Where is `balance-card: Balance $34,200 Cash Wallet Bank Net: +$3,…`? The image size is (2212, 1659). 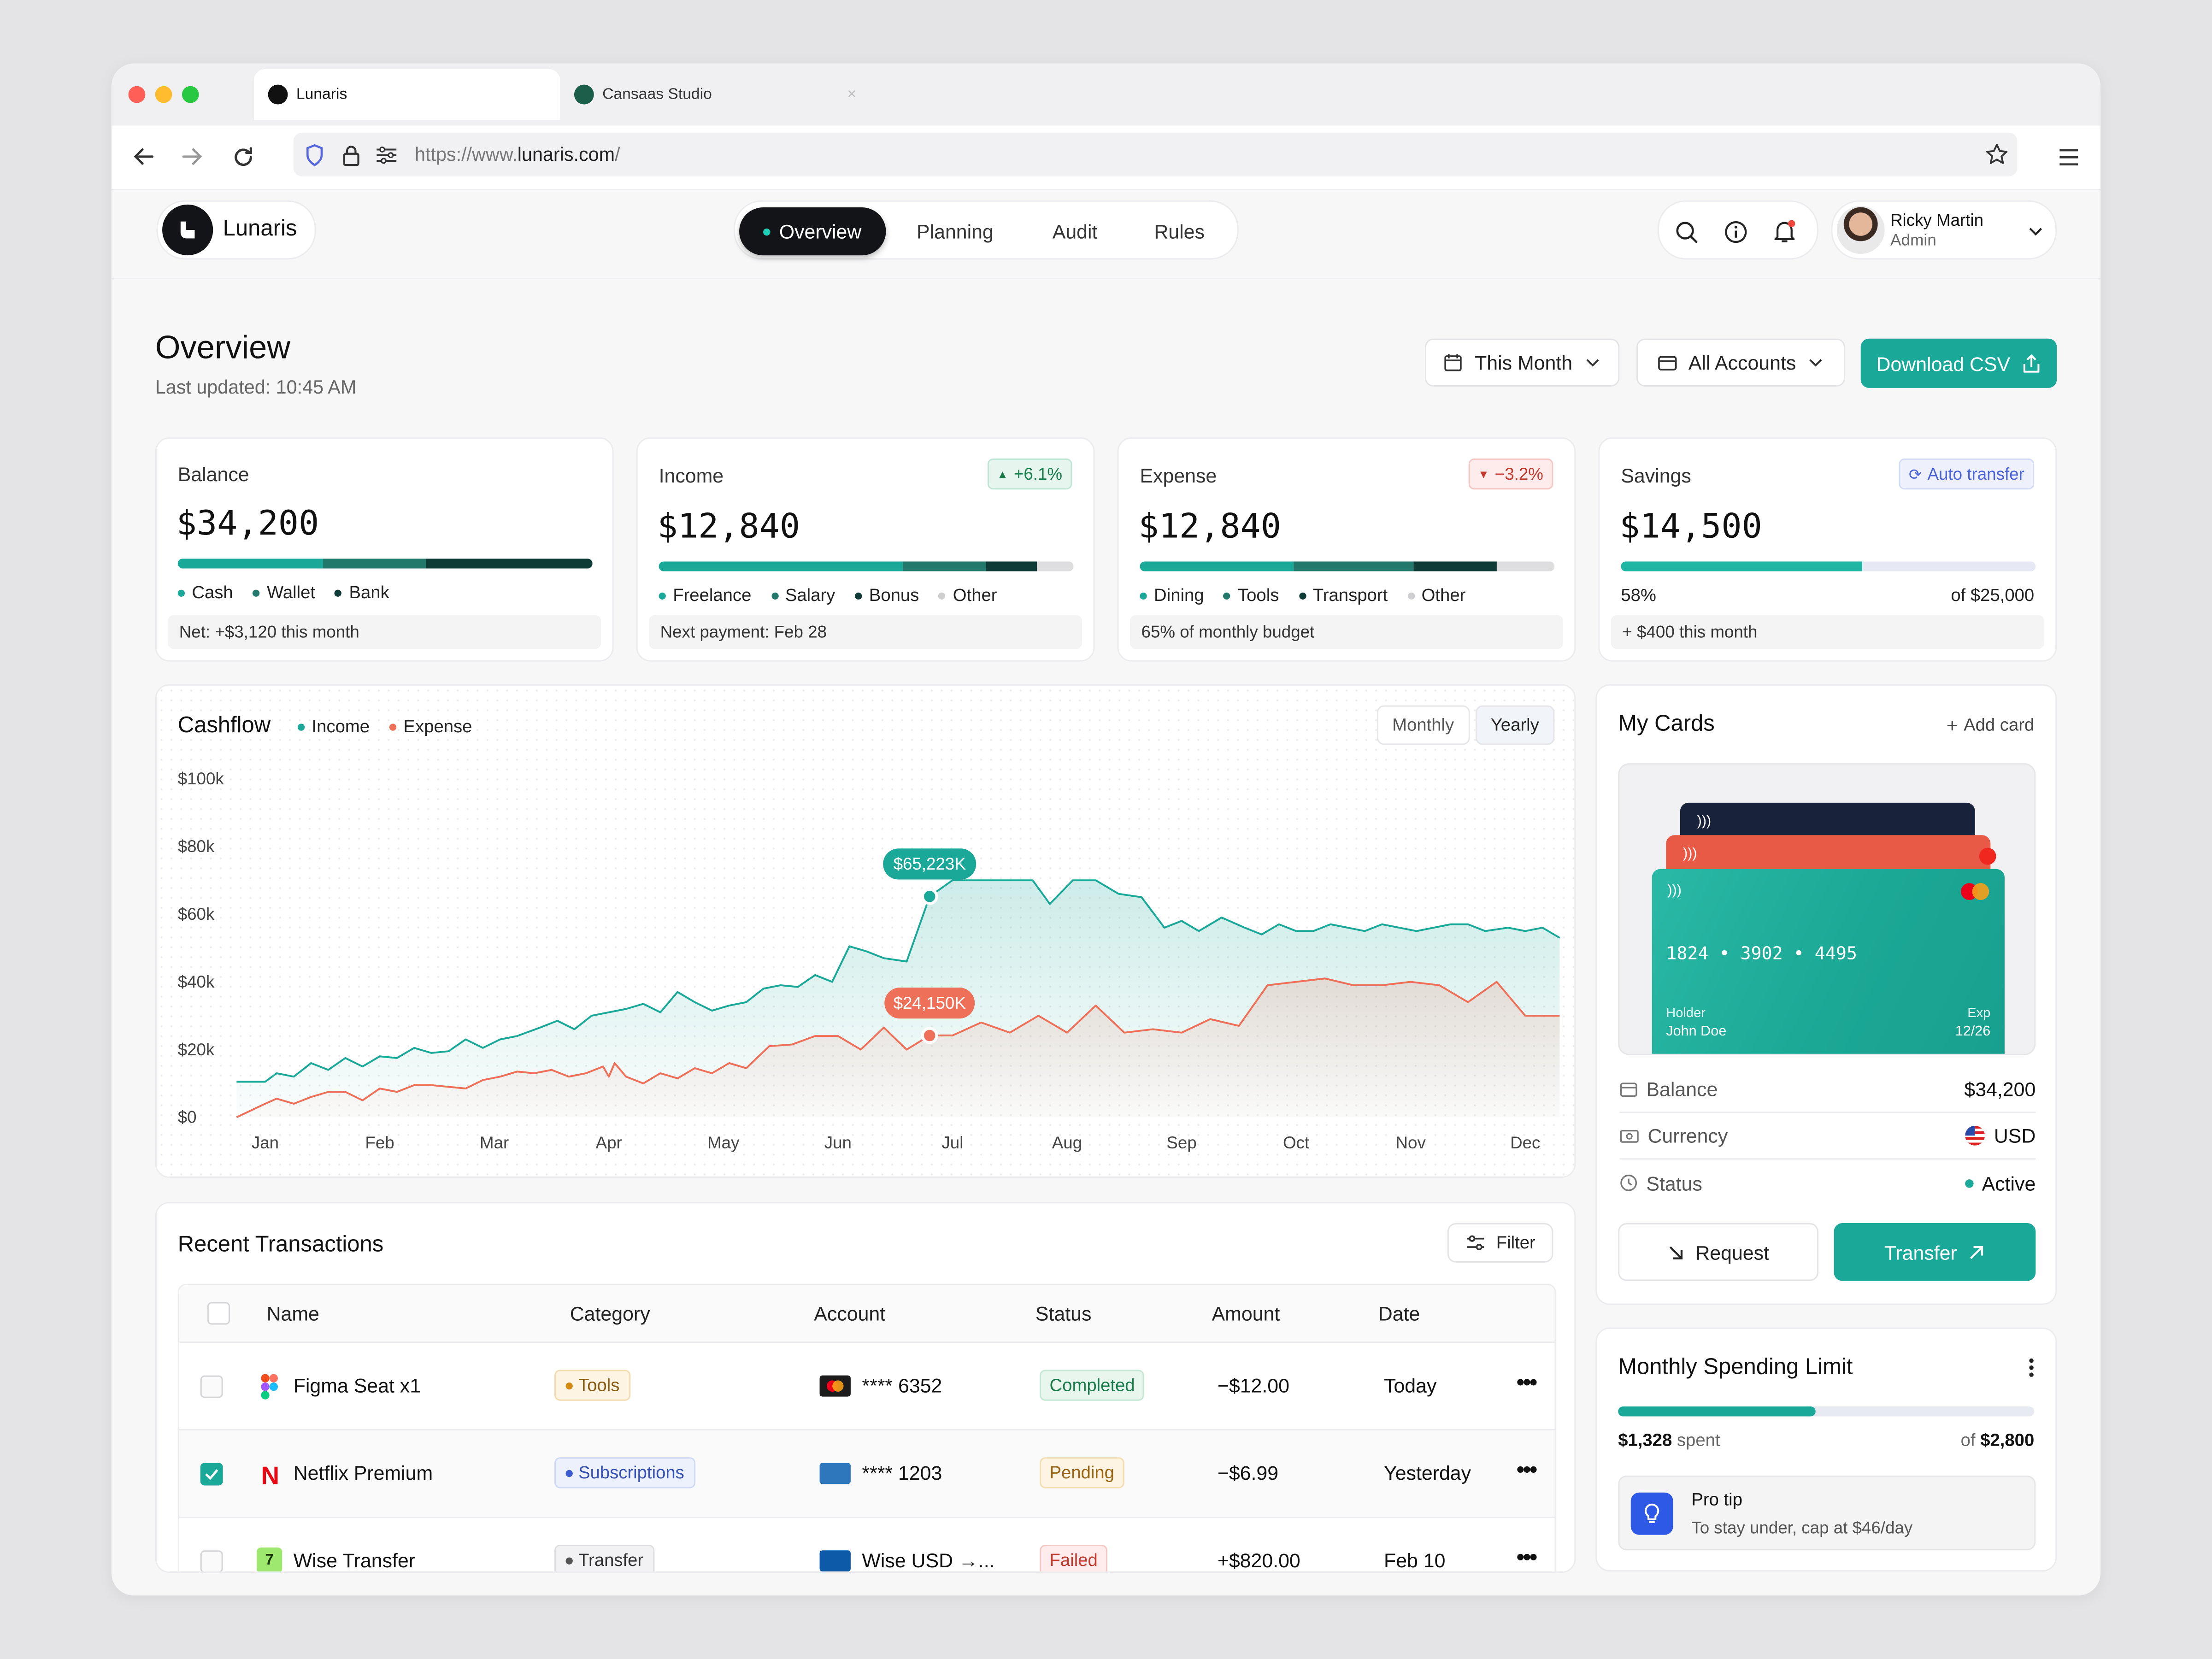
balance-card: Balance $34,200 Cash Wallet Bank Net: +$3,… is located at coordinates (384, 549).